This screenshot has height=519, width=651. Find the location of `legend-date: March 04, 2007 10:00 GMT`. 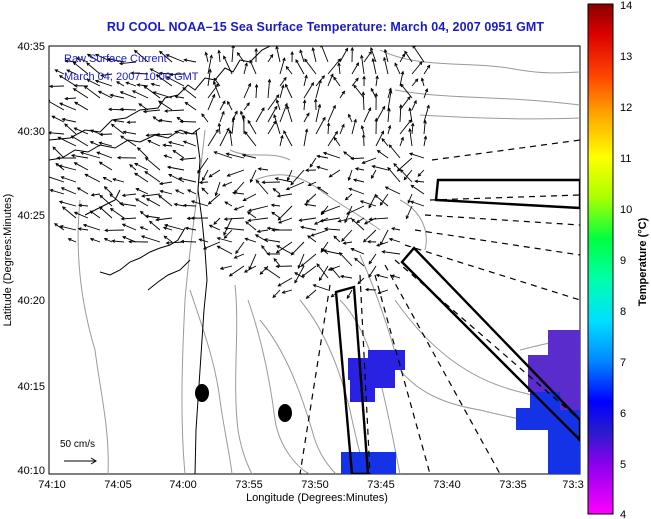

legend-date: March 04, 2007 10:00 GMT is located at coordinates (131, 77).